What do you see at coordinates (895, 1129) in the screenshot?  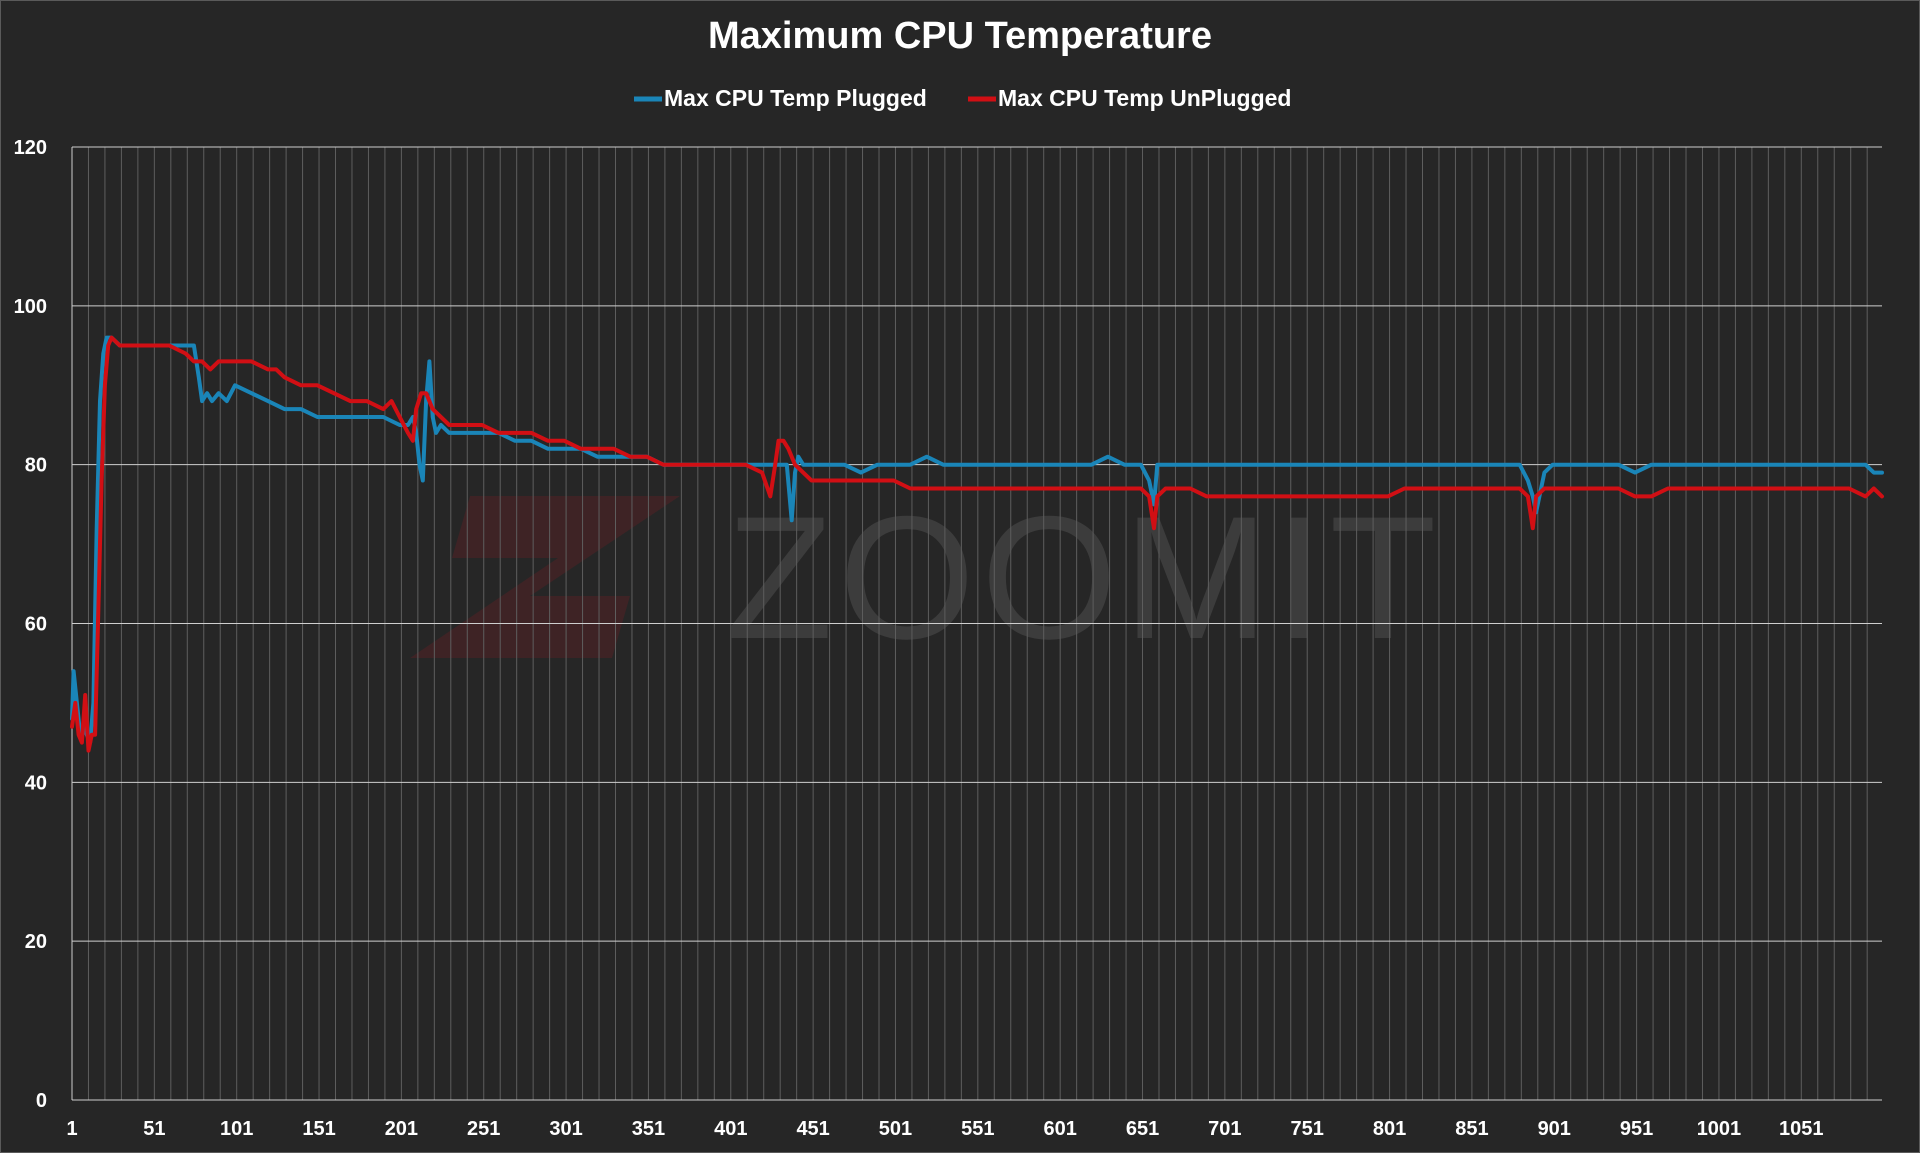 I see `x-tick-label: 501` at bounding box center [895, 1129].